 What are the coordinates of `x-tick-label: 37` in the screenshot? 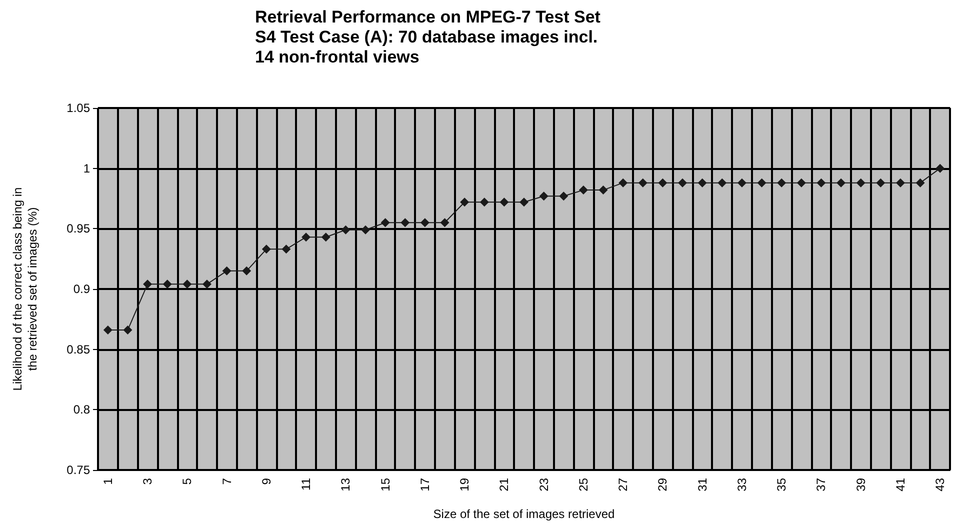 It's located at (821, 485).